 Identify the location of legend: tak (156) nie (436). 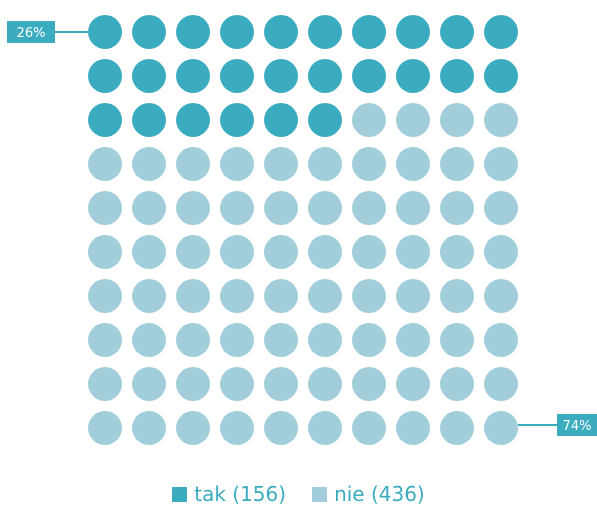
(298, 494).